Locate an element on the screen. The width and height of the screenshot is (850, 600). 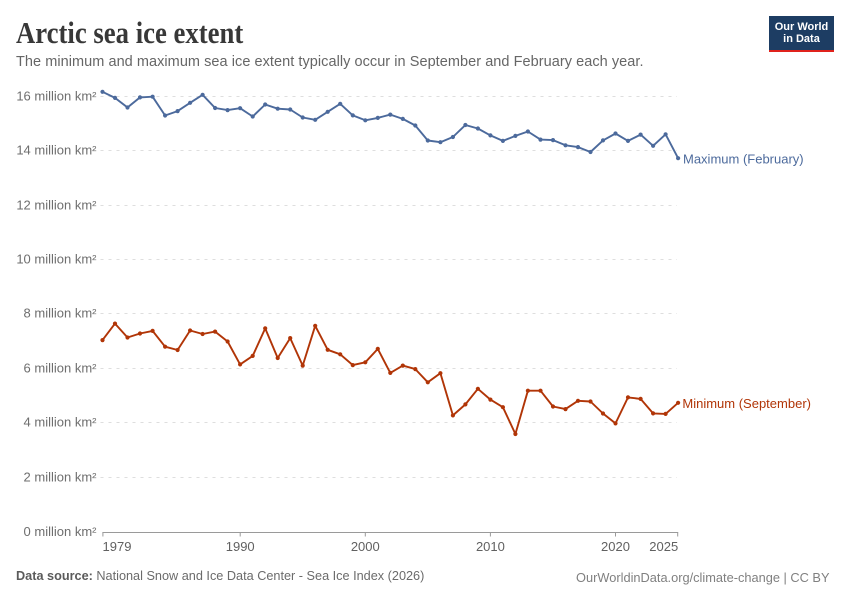
svg-text: 14 million km² is located at coordinates (56, 150).